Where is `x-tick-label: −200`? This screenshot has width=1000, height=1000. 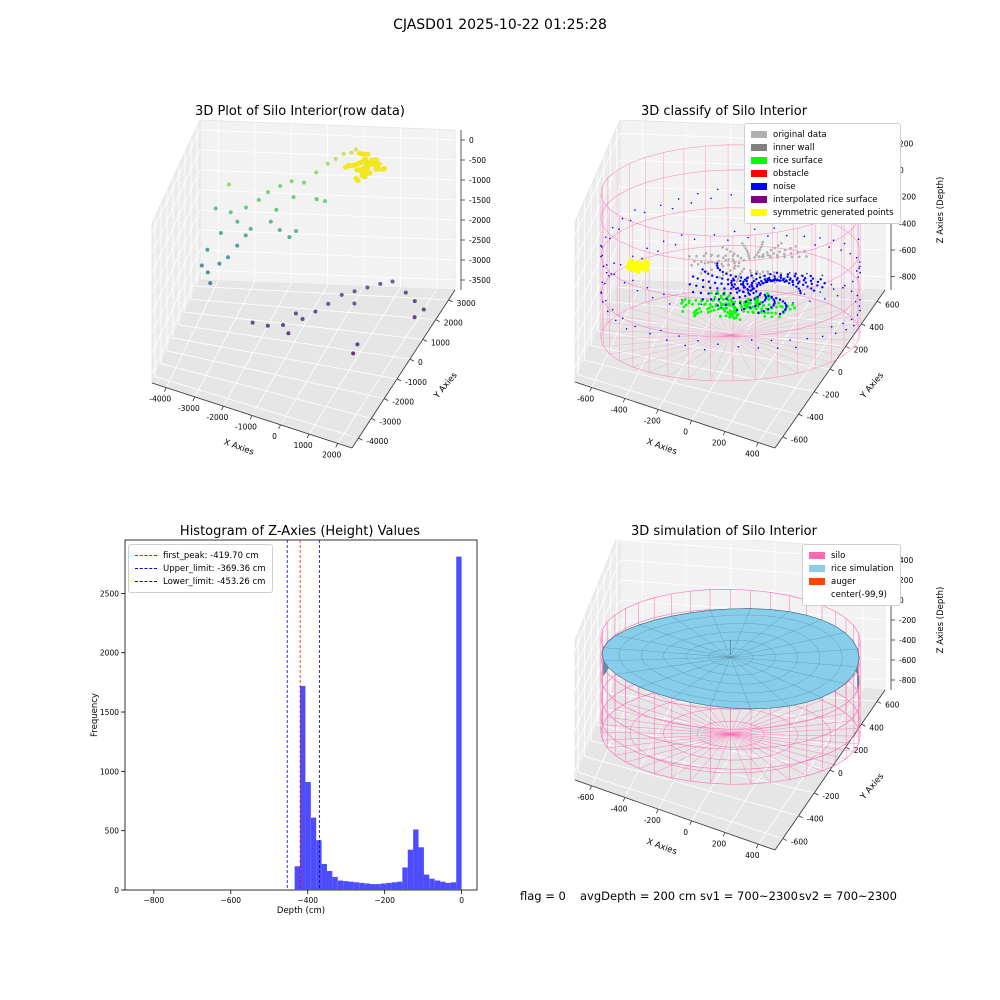
x-tick-label: −200 is located at coordinates (384, 900).